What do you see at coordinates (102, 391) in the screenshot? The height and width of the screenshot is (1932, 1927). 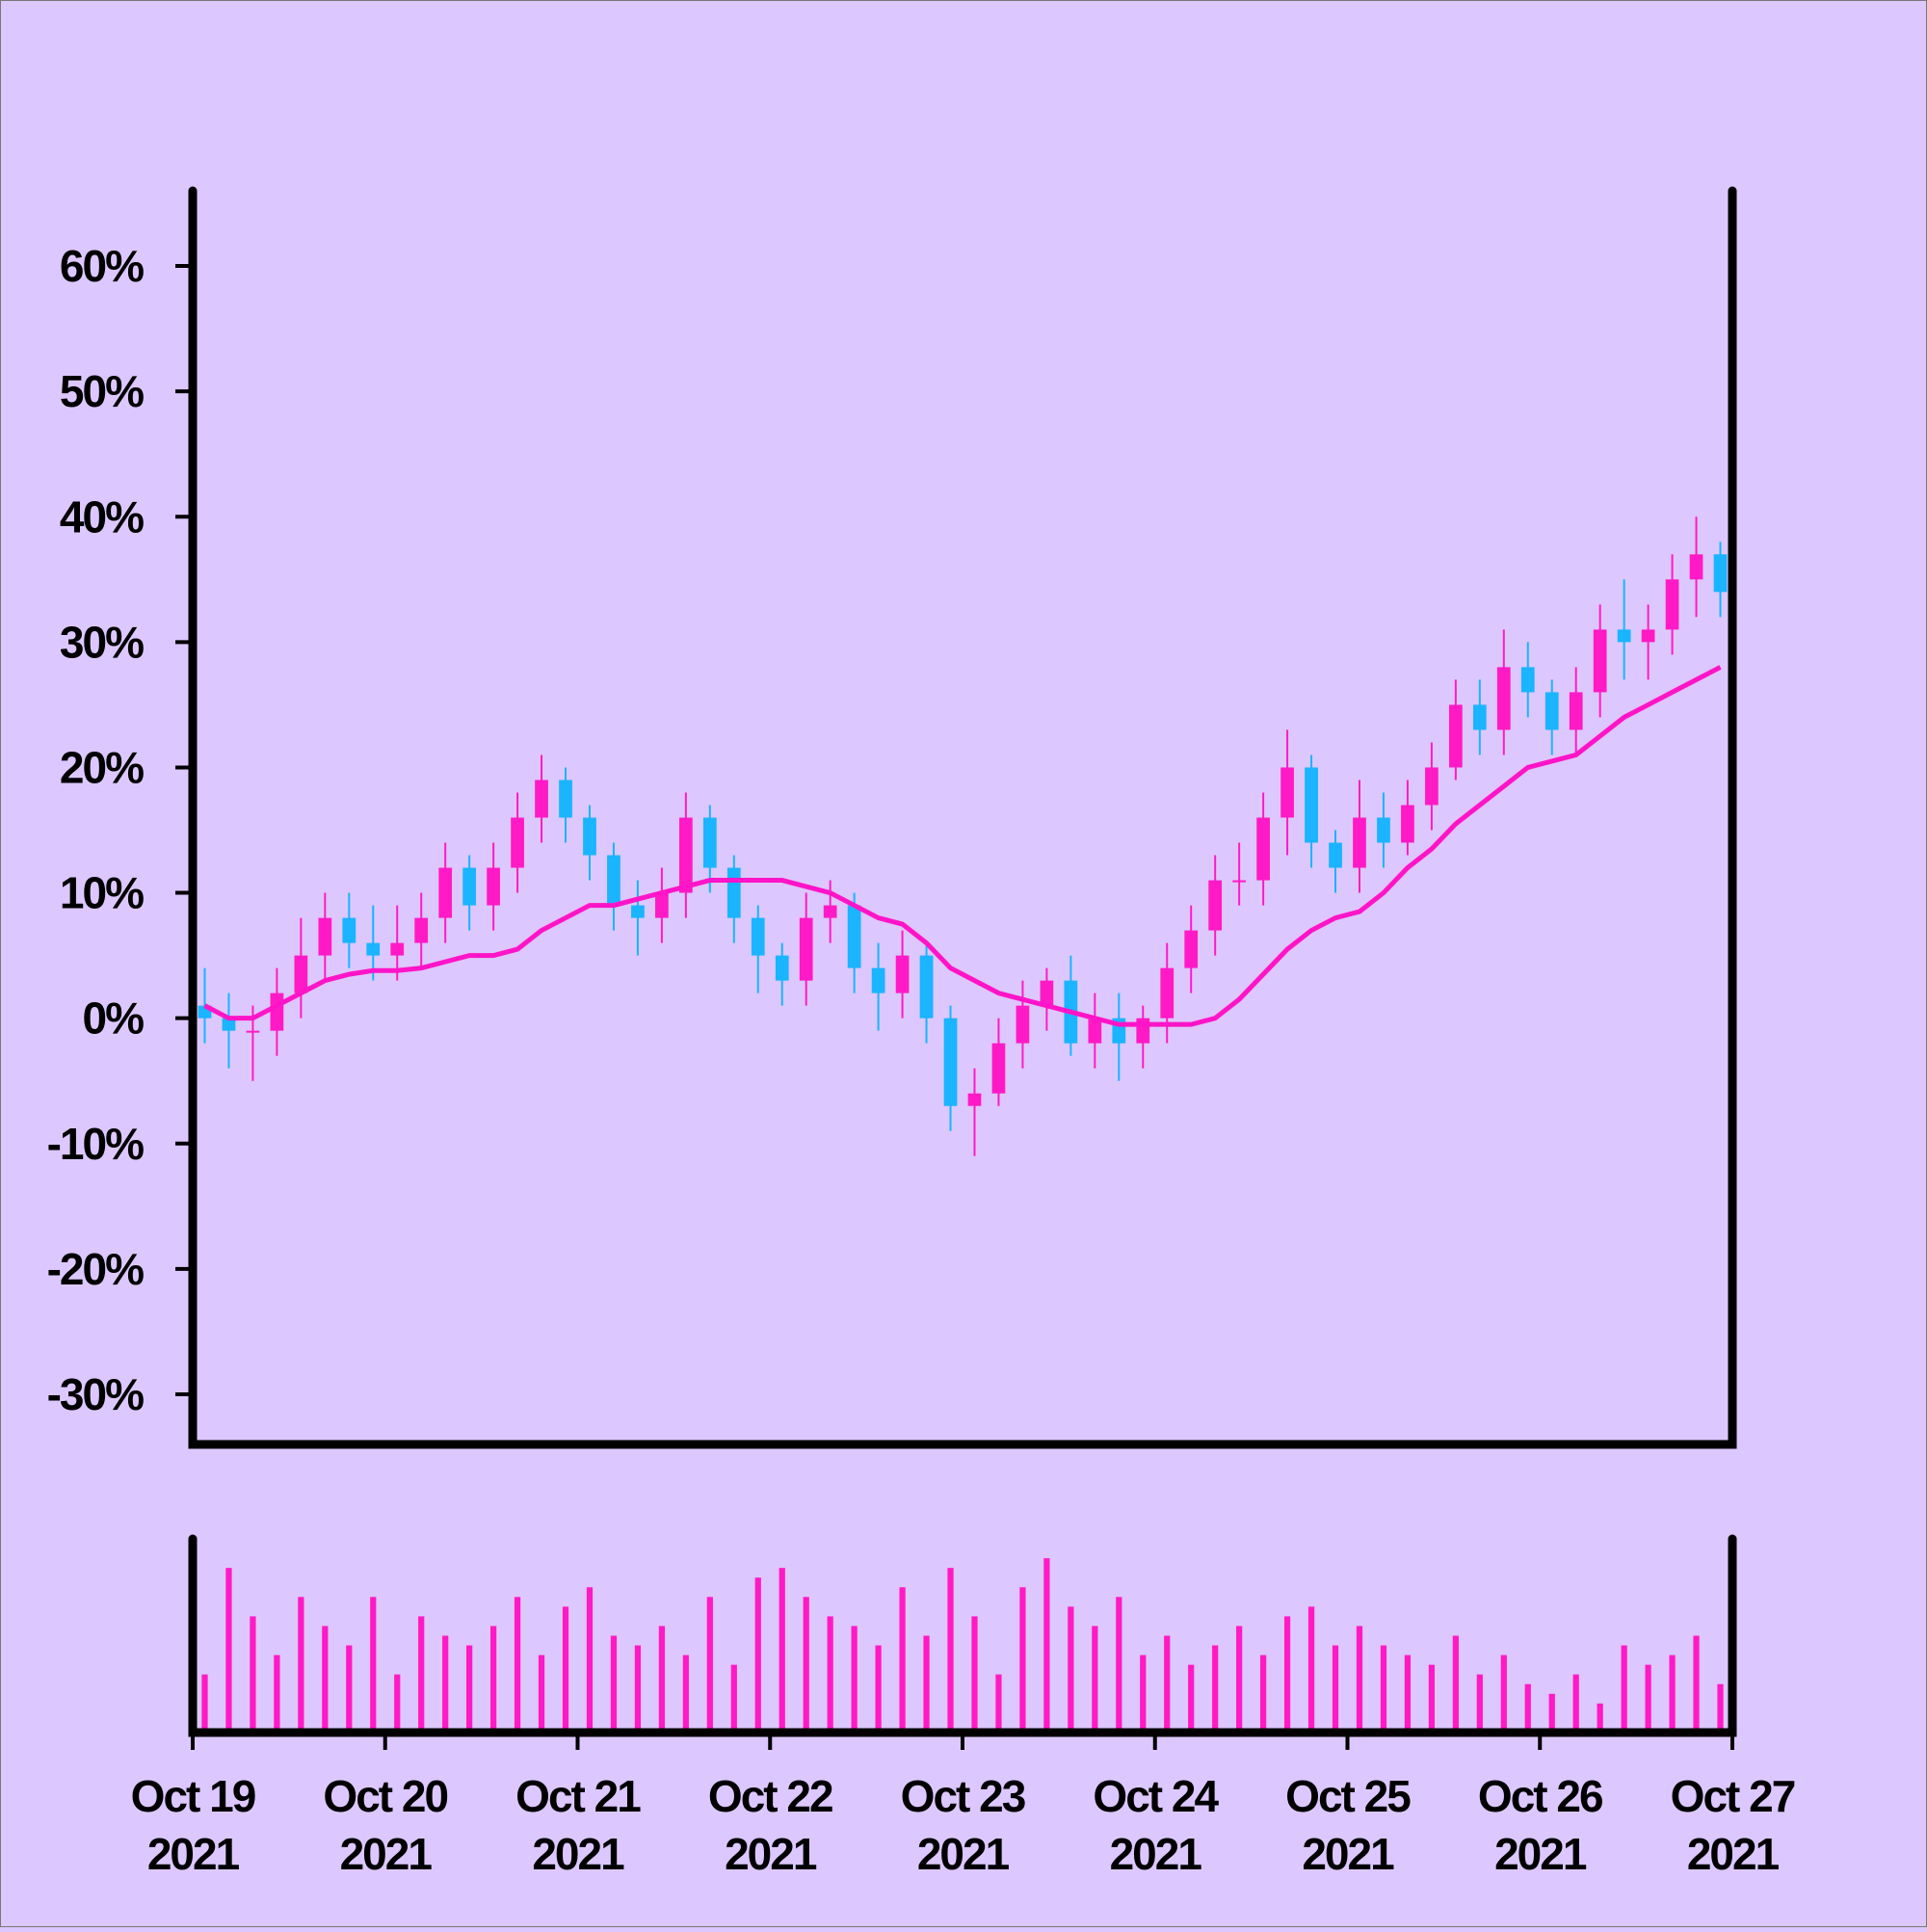 I see `y-tick-label: 50%` at bounding box center [102, 391].